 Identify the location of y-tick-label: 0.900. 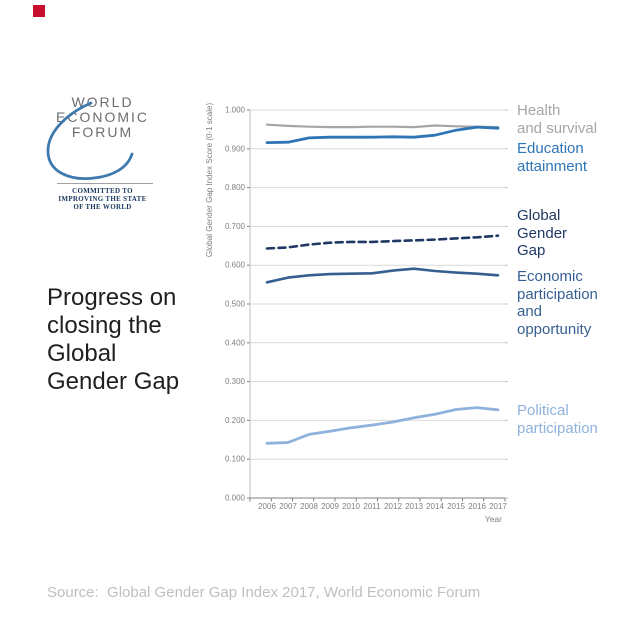
(235, 148).